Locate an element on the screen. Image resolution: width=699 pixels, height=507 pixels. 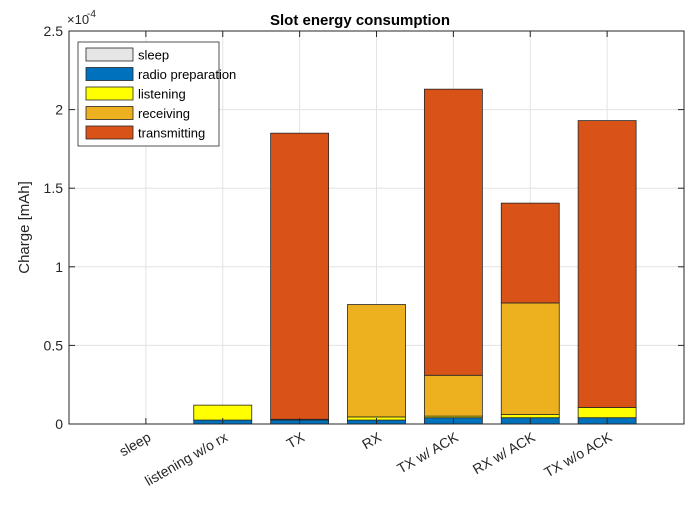
y-tick-label: 1 is located at coordinates (59, 267).